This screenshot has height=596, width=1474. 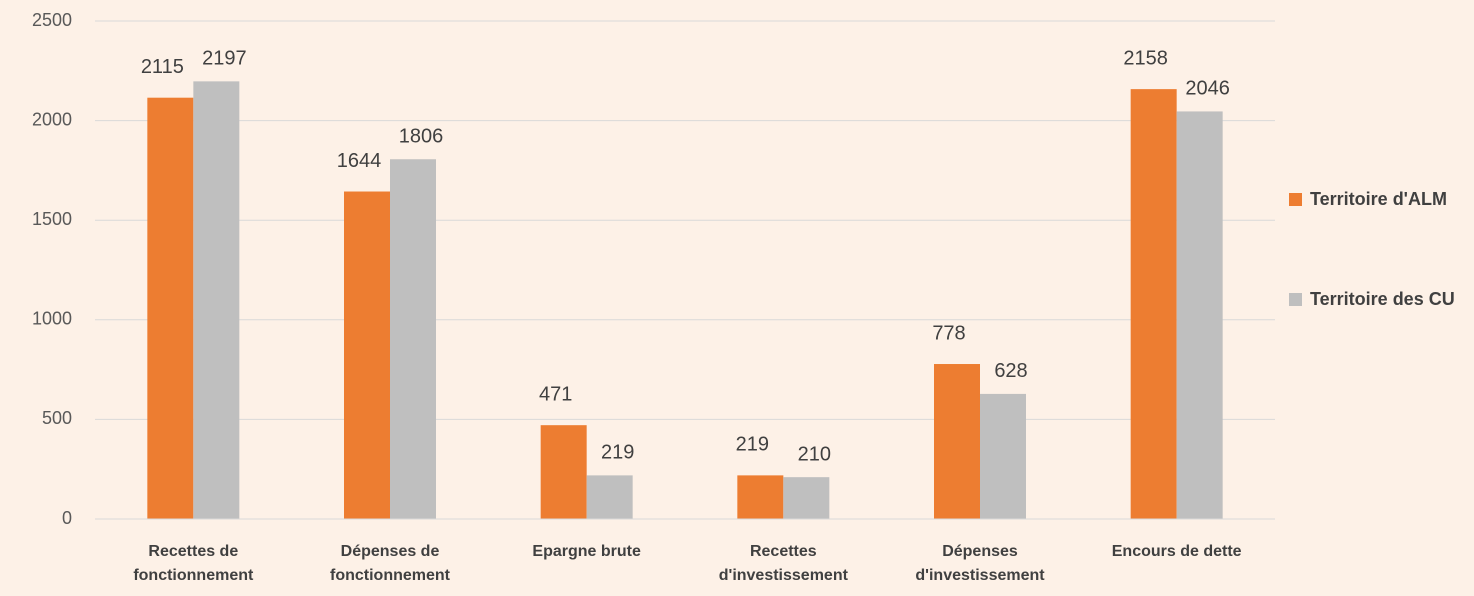 I want to click on x-tick-label: Dépenses de fonctionnement, so click(x=390, y=563).